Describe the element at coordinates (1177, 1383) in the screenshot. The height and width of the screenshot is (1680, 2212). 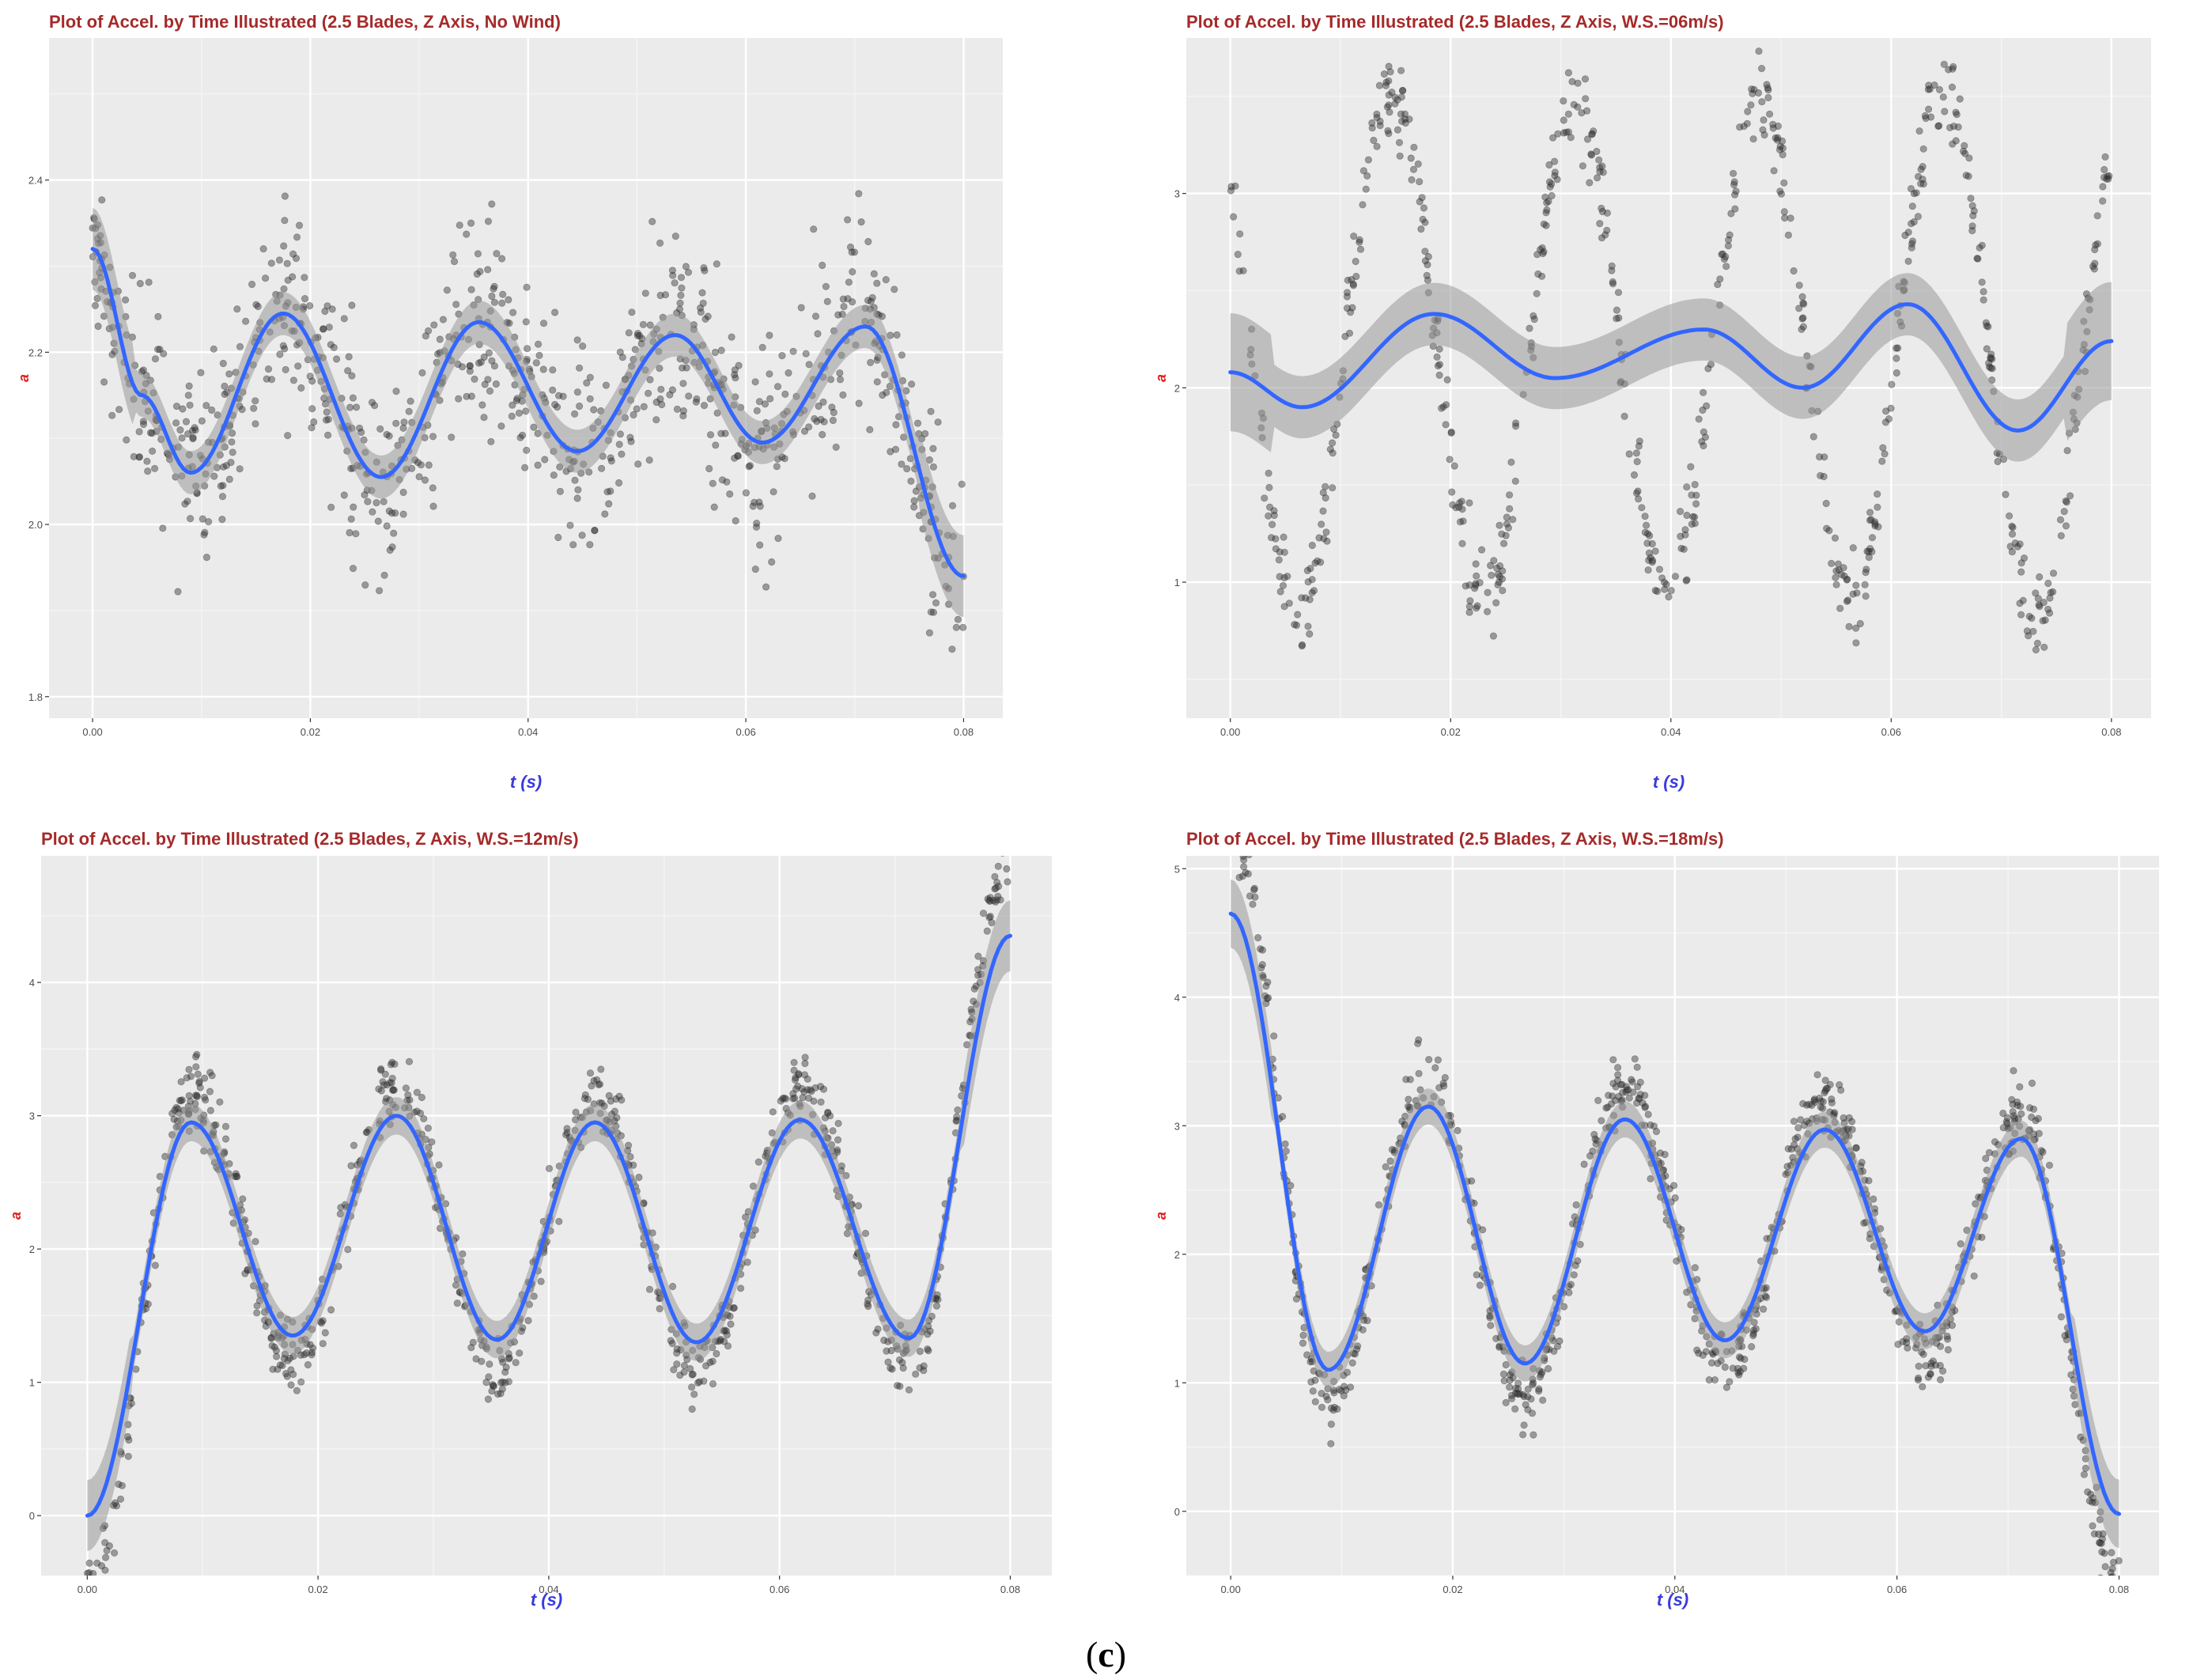
I see `y-tick-label: 1` at that location.